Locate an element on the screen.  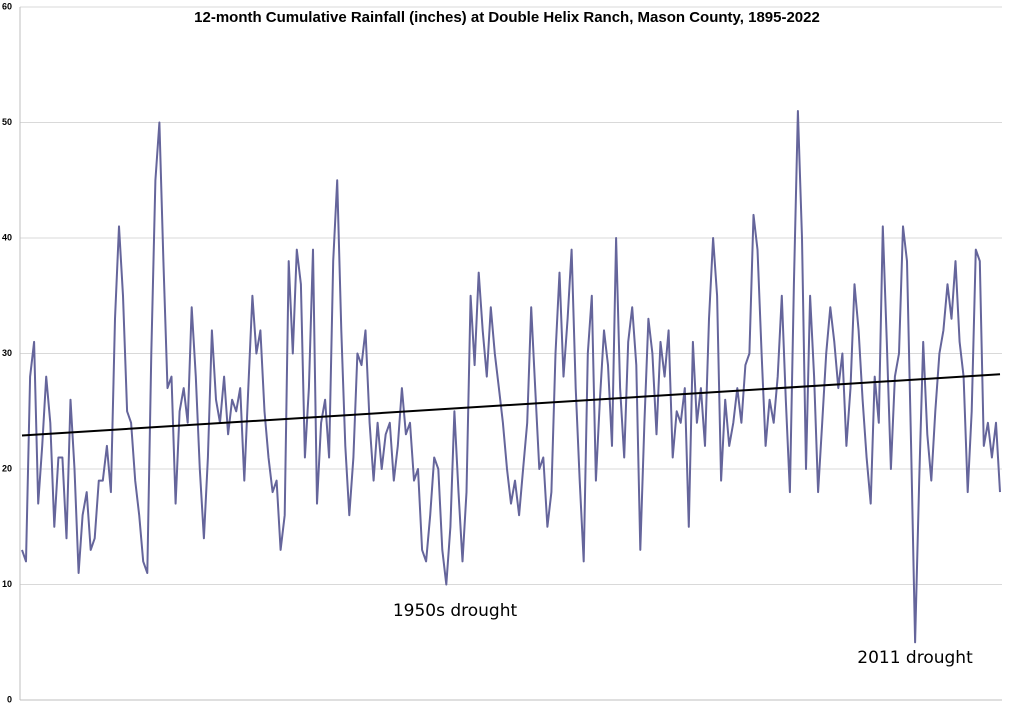
y-tick-label: 50 is located at coordinates (7, 122).